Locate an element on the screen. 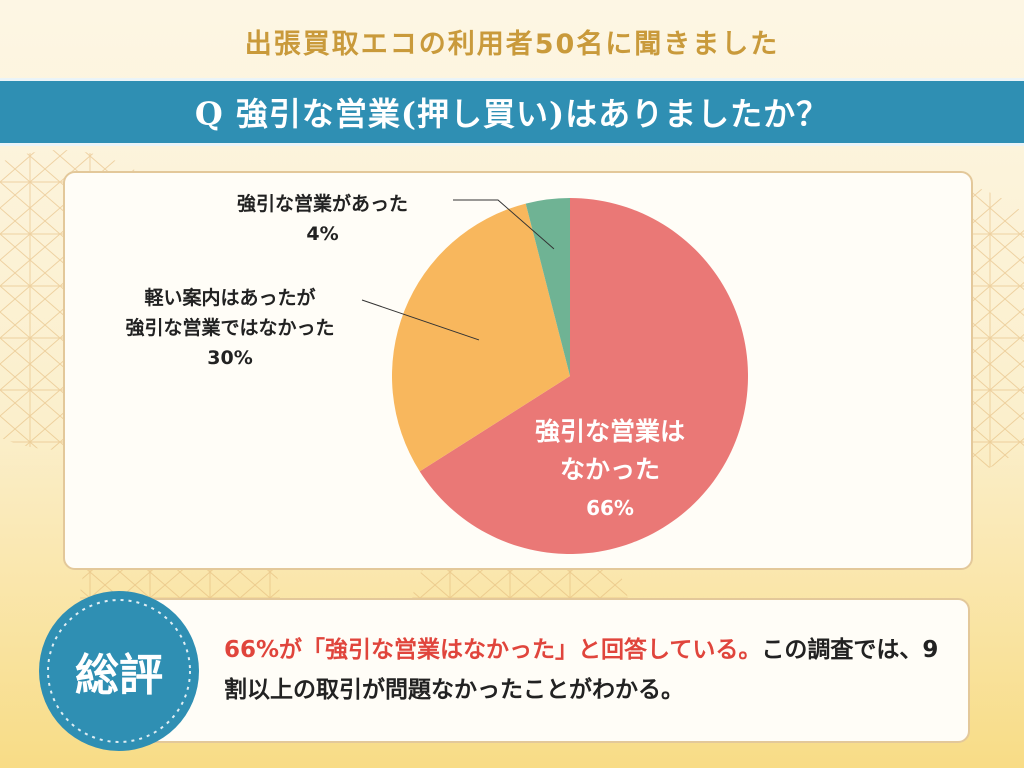 The image size is (1024, 768). question-bar: Q 強引な営業(押し買い)はありましたか？ is located at coordinates (512, 112).